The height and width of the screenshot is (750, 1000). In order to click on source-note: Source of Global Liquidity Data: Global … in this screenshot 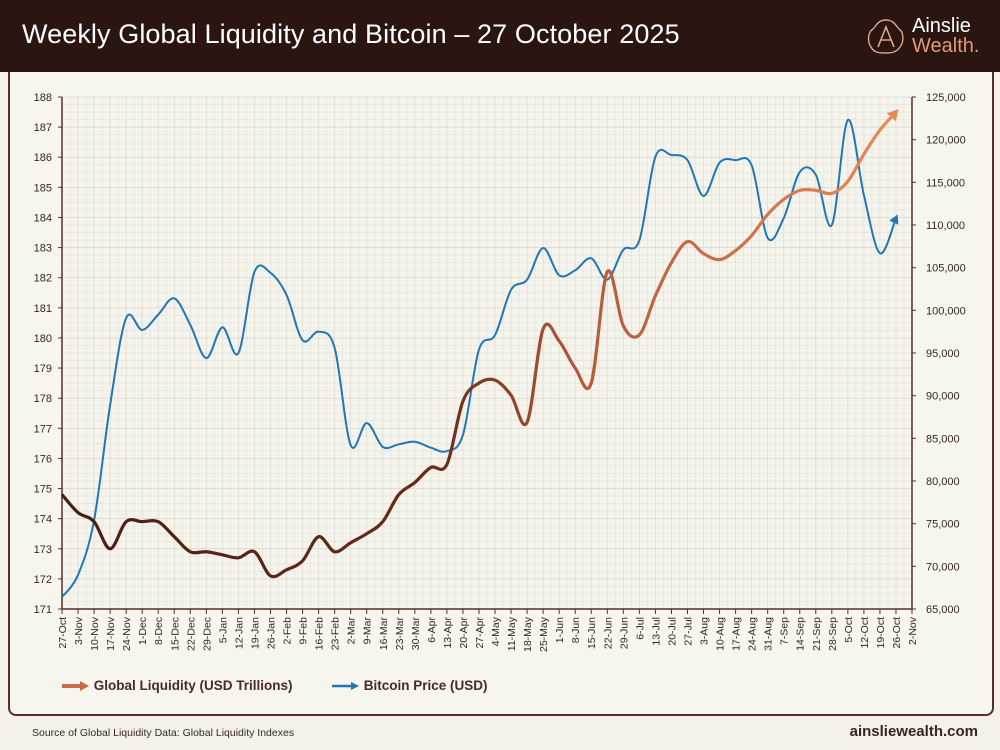, I will do `click(163, 733)`.